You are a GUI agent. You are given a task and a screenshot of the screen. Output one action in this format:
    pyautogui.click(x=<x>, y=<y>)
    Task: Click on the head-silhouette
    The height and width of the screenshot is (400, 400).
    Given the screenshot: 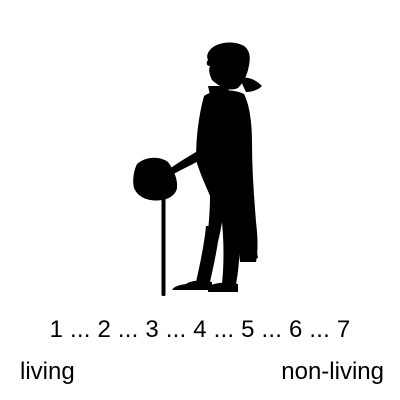 What is the action you would take?
    pyautogui.click(x=228, y=66)
    